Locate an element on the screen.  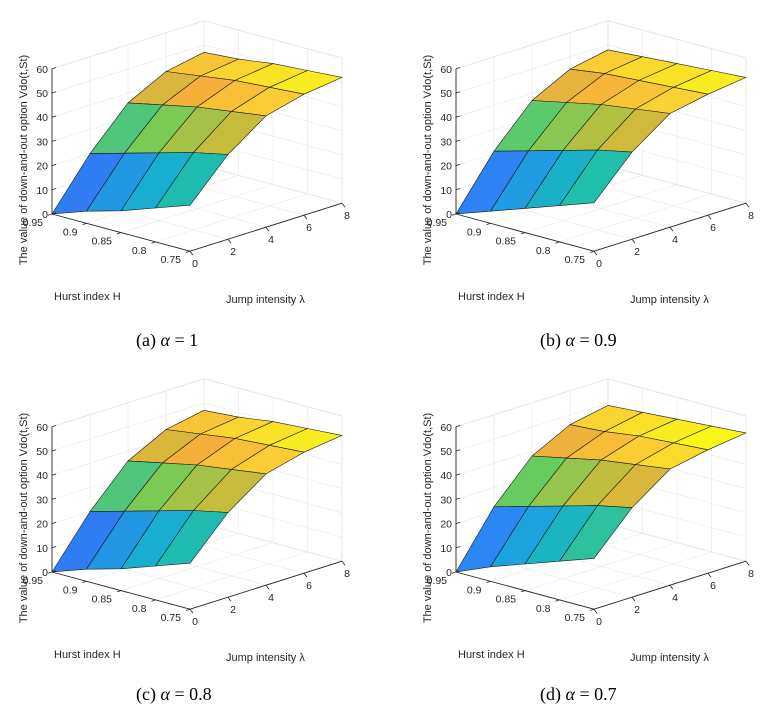
y-tick-label: 0.95 is located at coordinates (437, 581).